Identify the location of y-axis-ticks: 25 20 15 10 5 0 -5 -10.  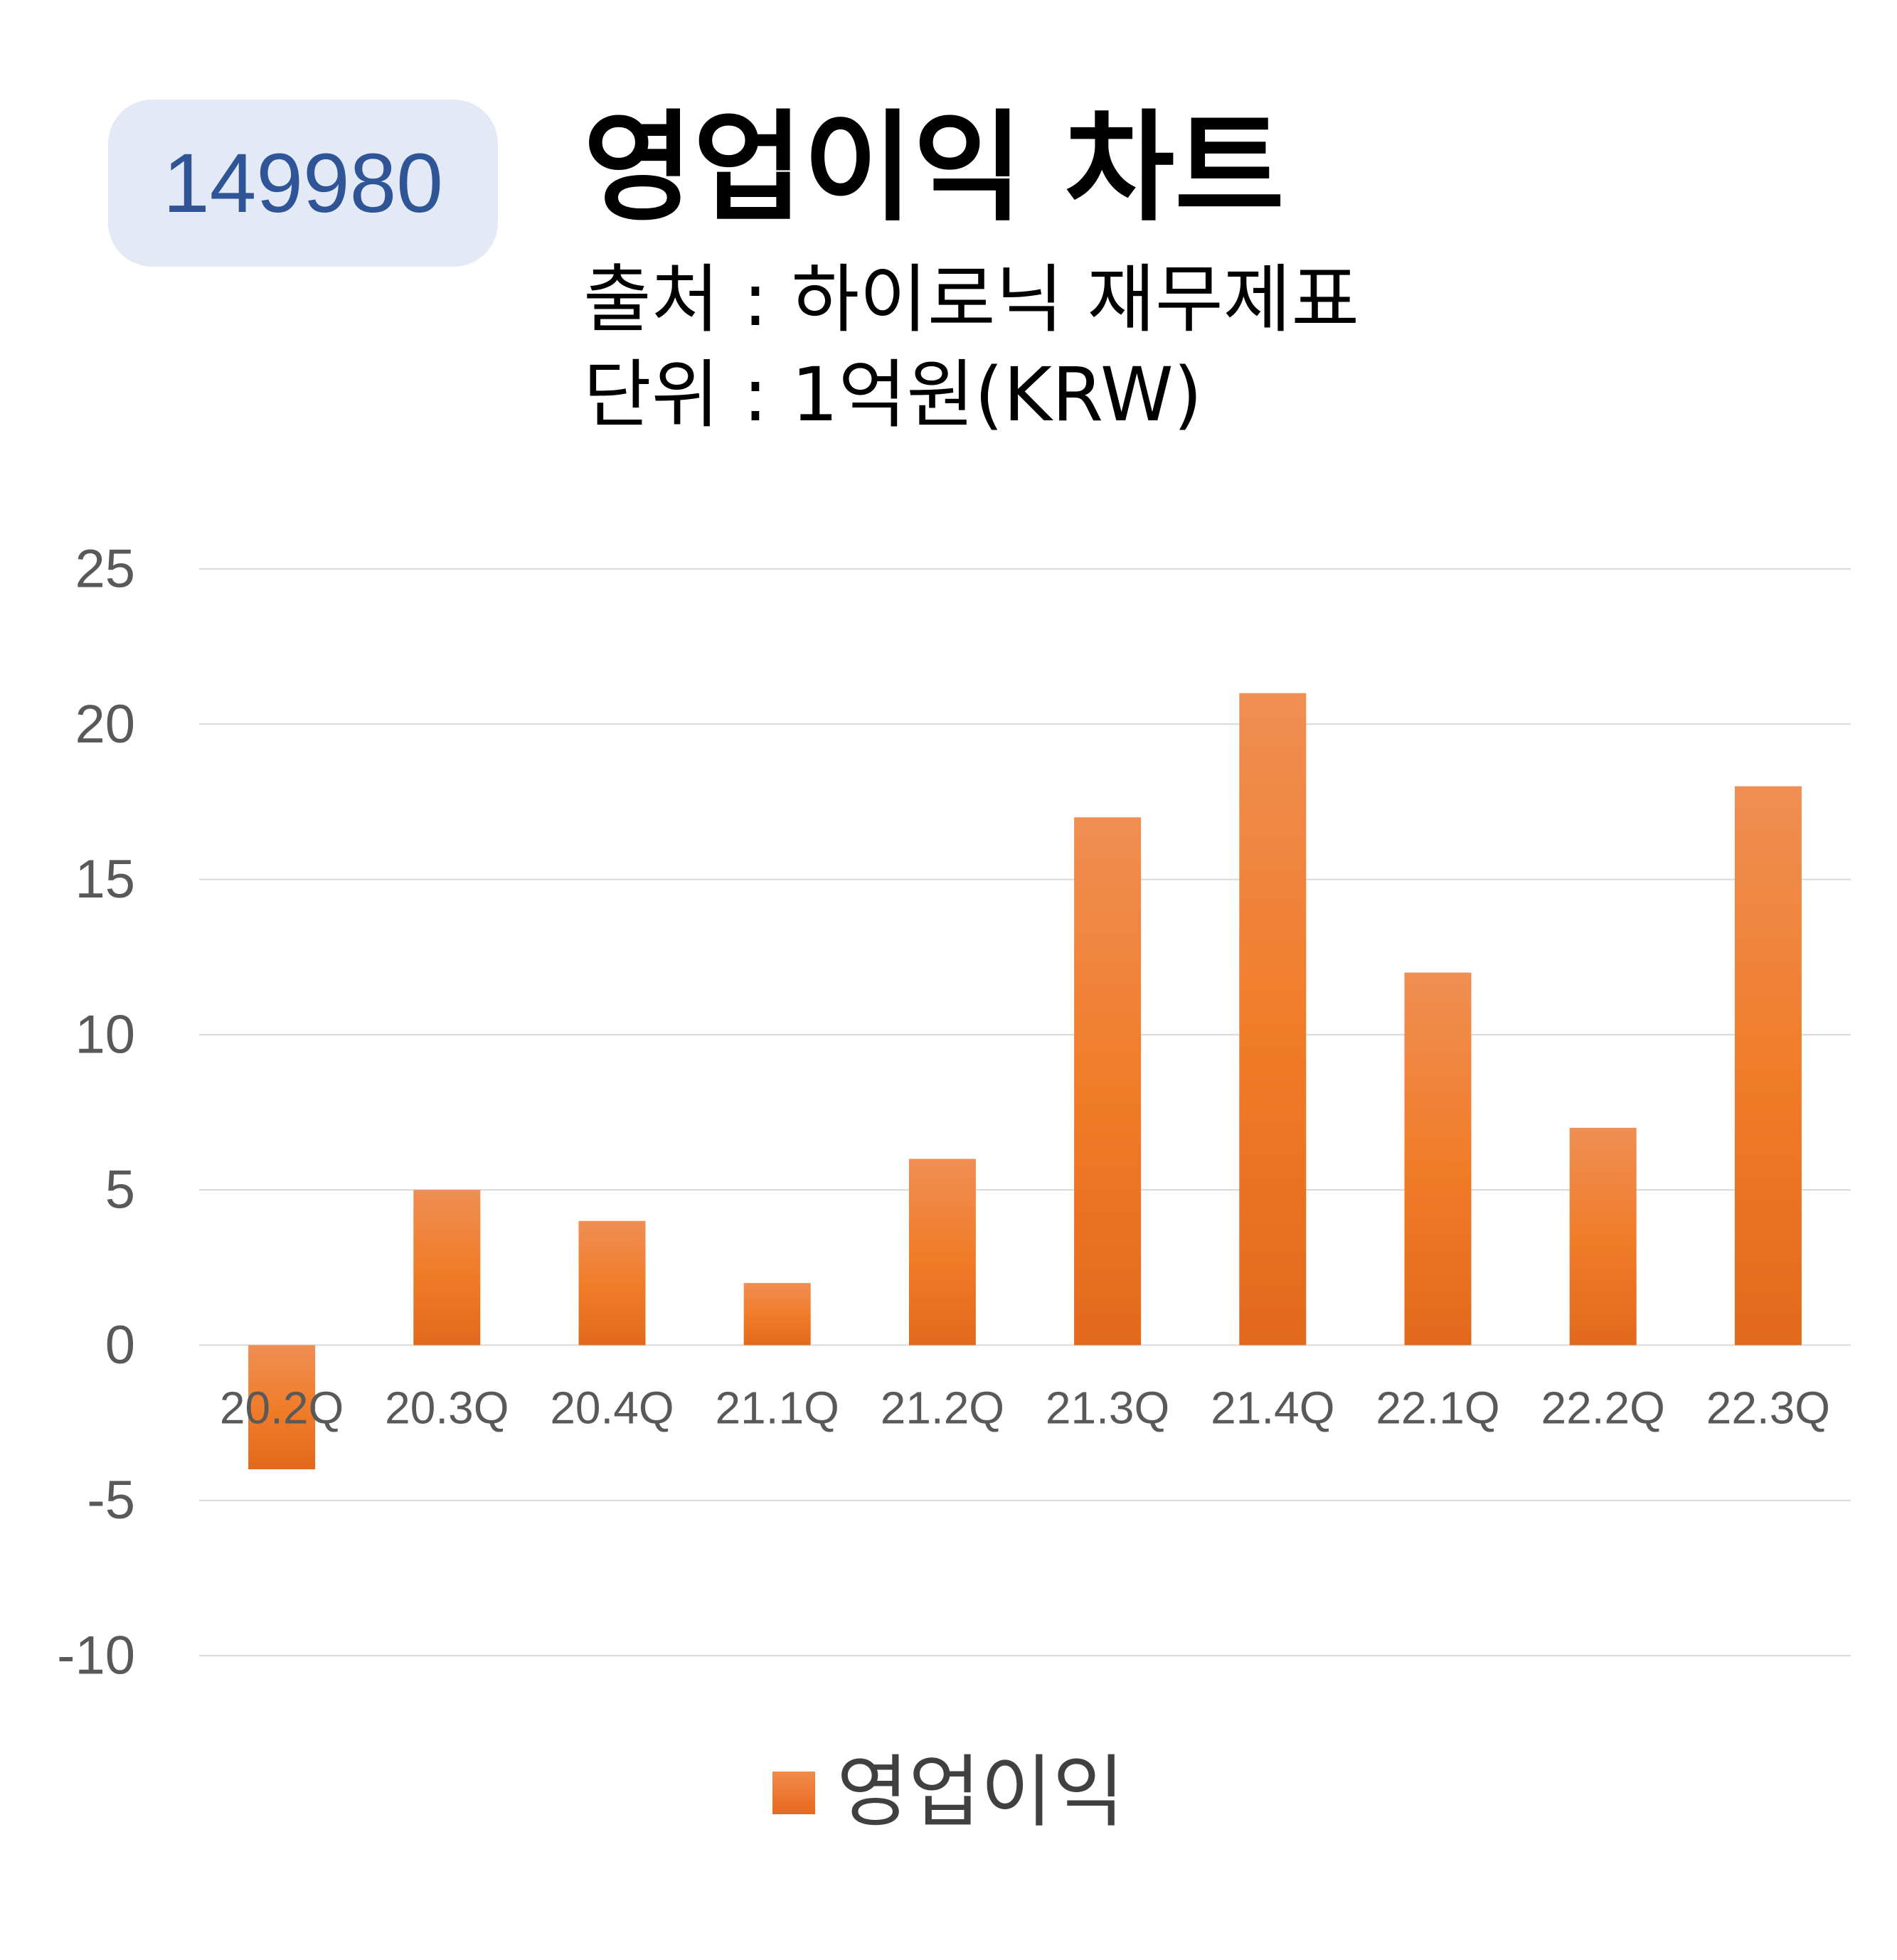
(96, 1112).